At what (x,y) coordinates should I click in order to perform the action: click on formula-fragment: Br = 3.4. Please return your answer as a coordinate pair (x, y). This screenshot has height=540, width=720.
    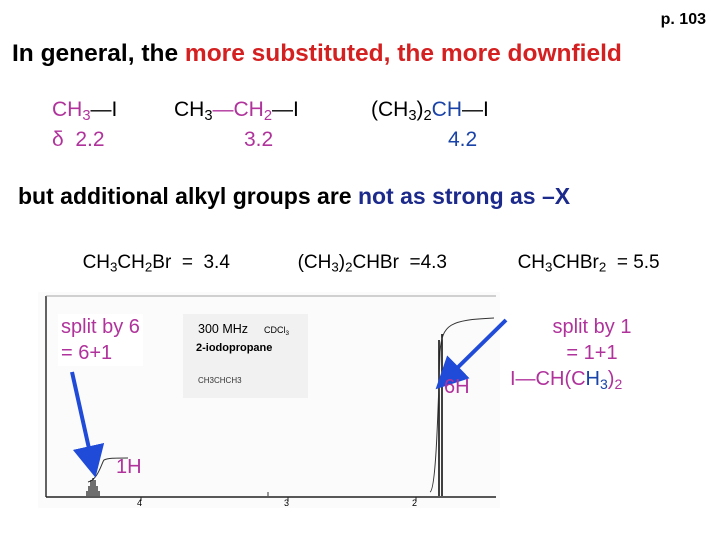
    Looking at the image, I should click on (191, 262).